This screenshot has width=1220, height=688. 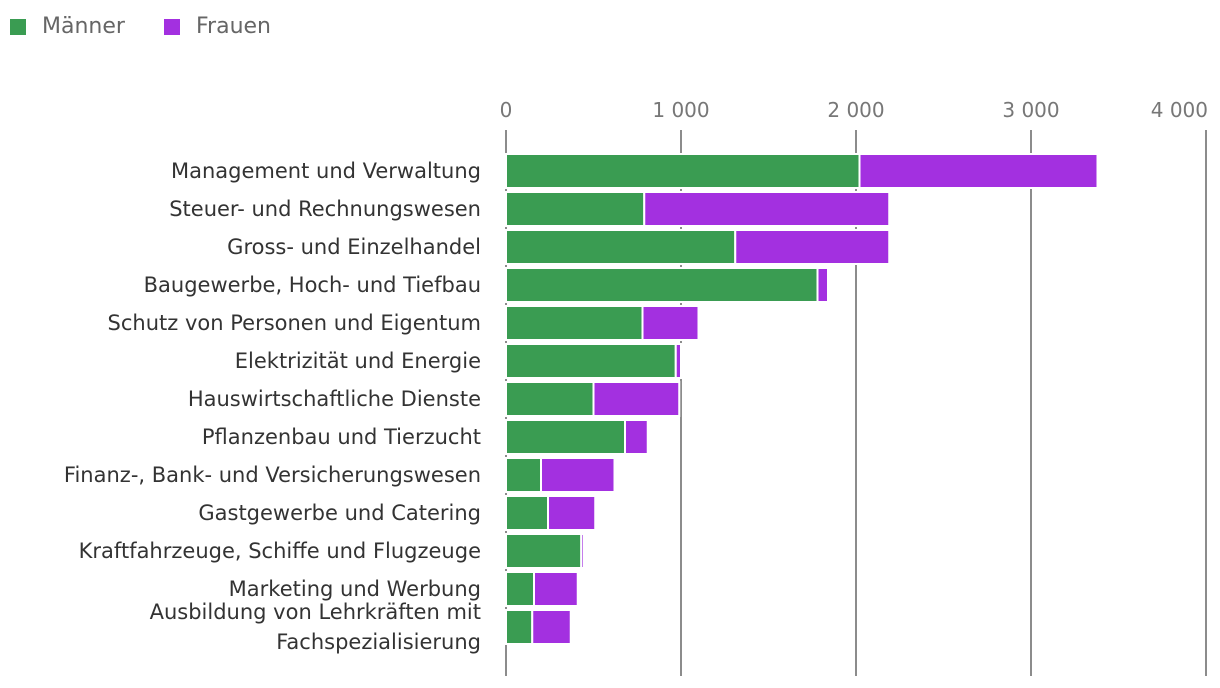 I want to click on legend-label-frauen: Frauen, so click(x=233, y=26).